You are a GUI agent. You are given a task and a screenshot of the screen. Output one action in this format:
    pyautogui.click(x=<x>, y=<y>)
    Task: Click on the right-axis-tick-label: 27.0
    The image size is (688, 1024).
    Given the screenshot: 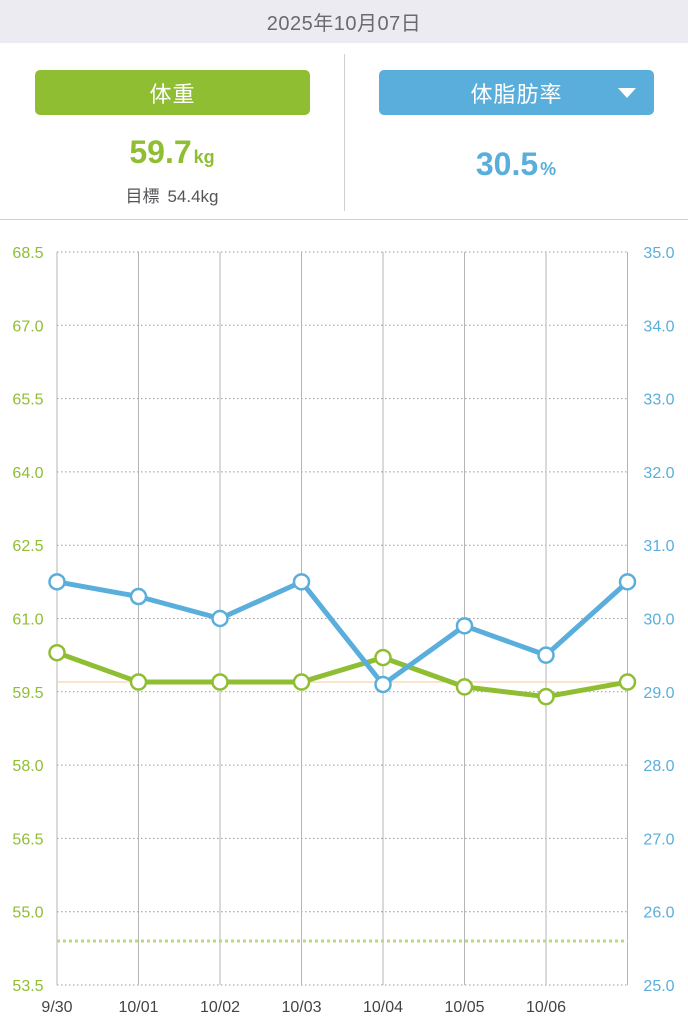 What is the action you would take?
    pyautogui.click(x=658, y=839)
    